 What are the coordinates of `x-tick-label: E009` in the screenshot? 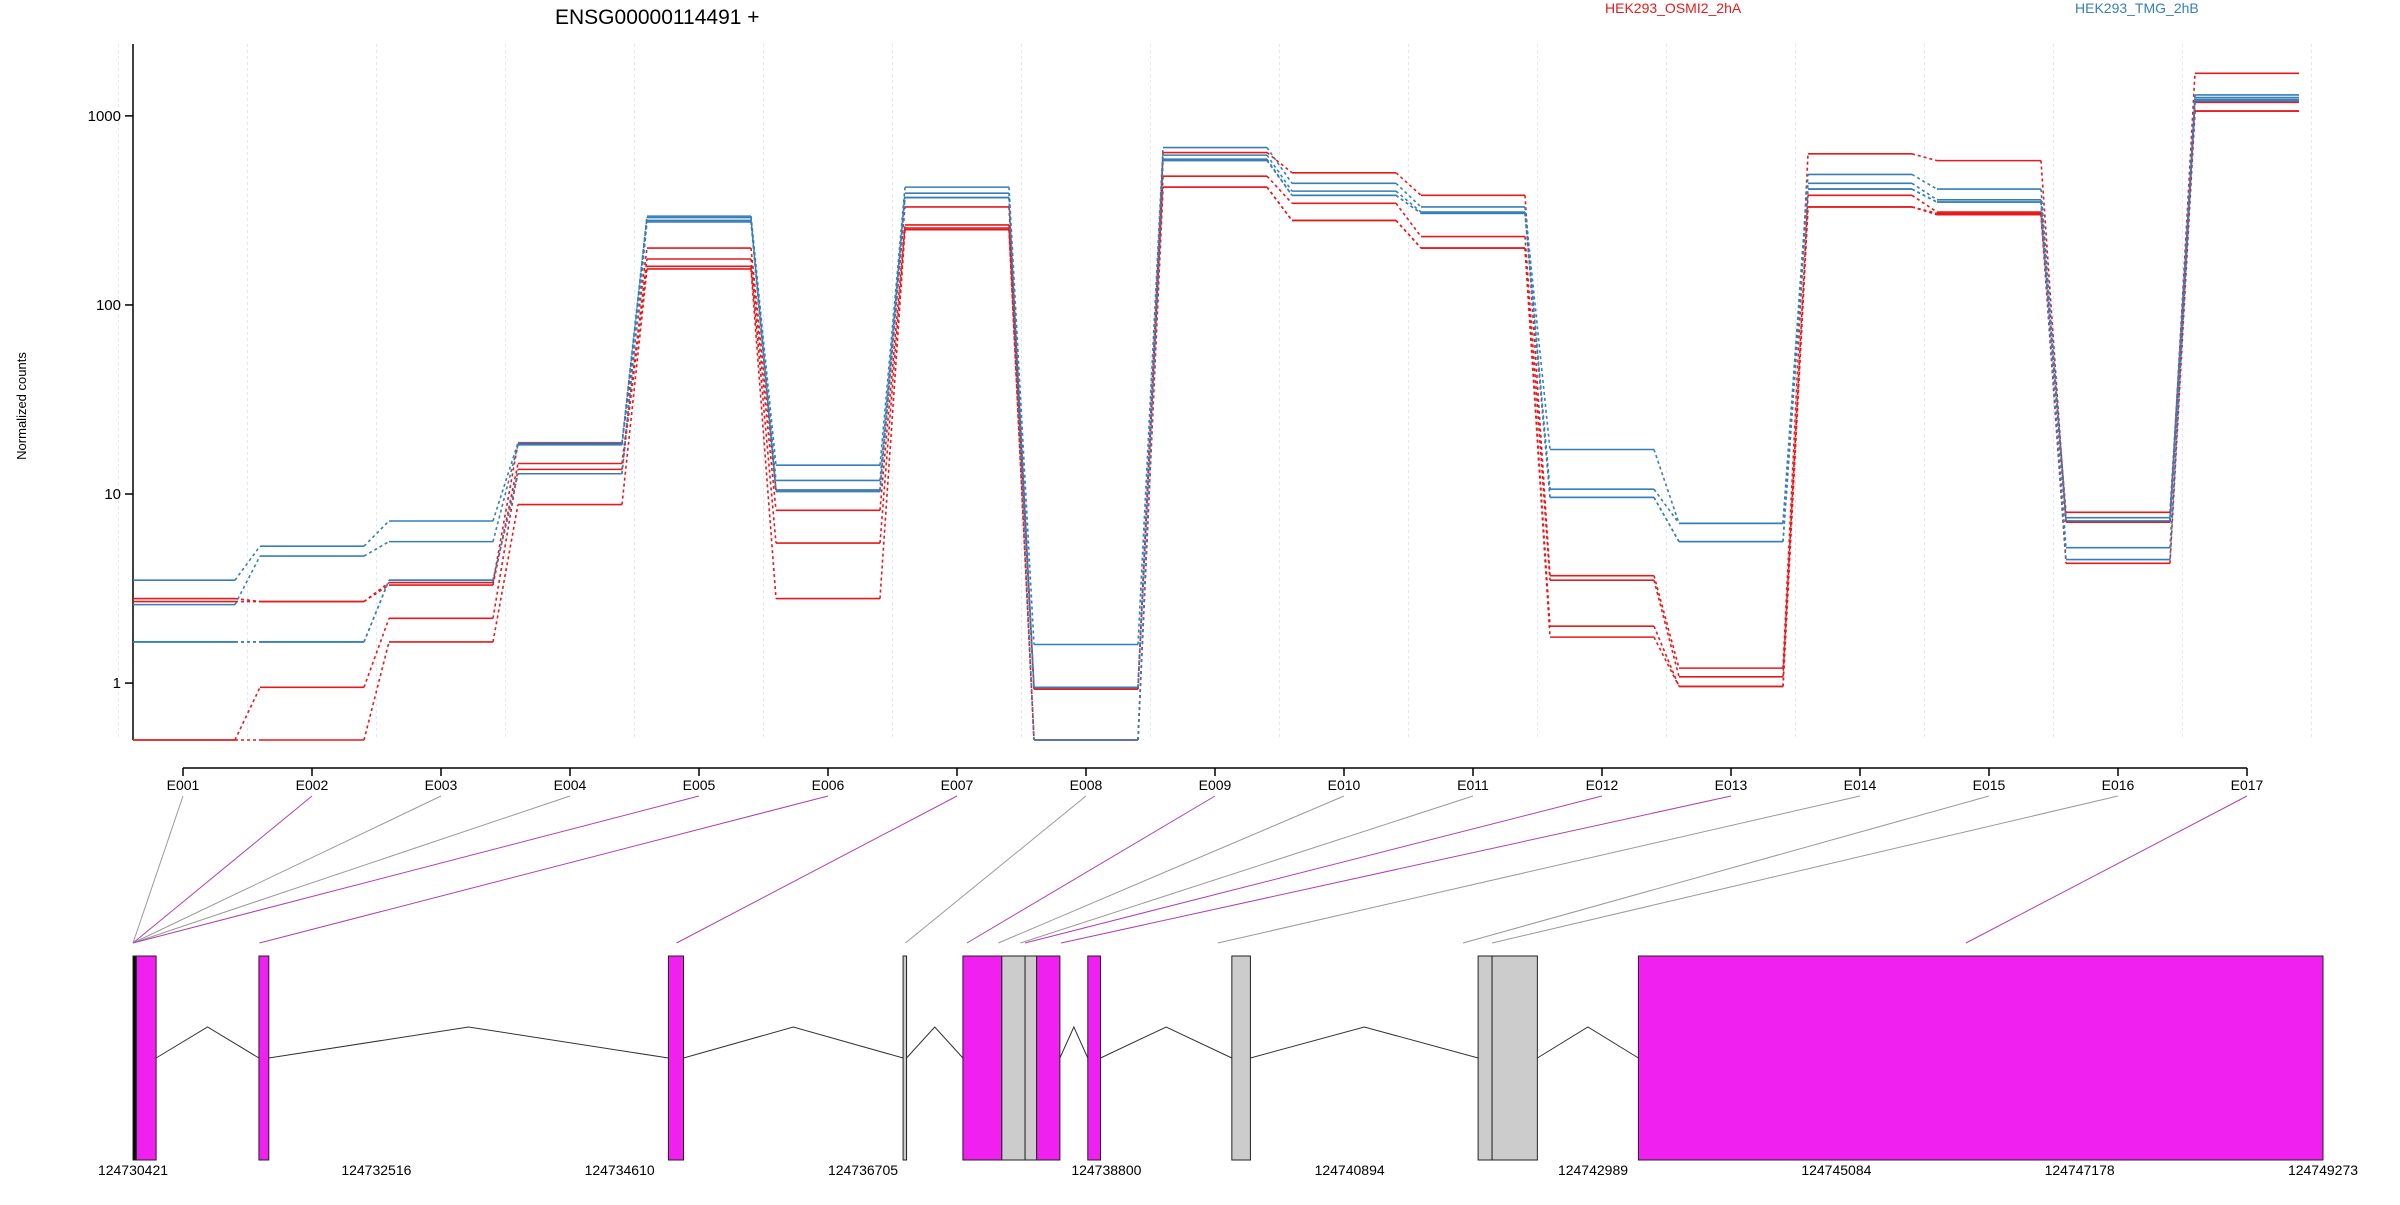 It's located at (1215, 785).